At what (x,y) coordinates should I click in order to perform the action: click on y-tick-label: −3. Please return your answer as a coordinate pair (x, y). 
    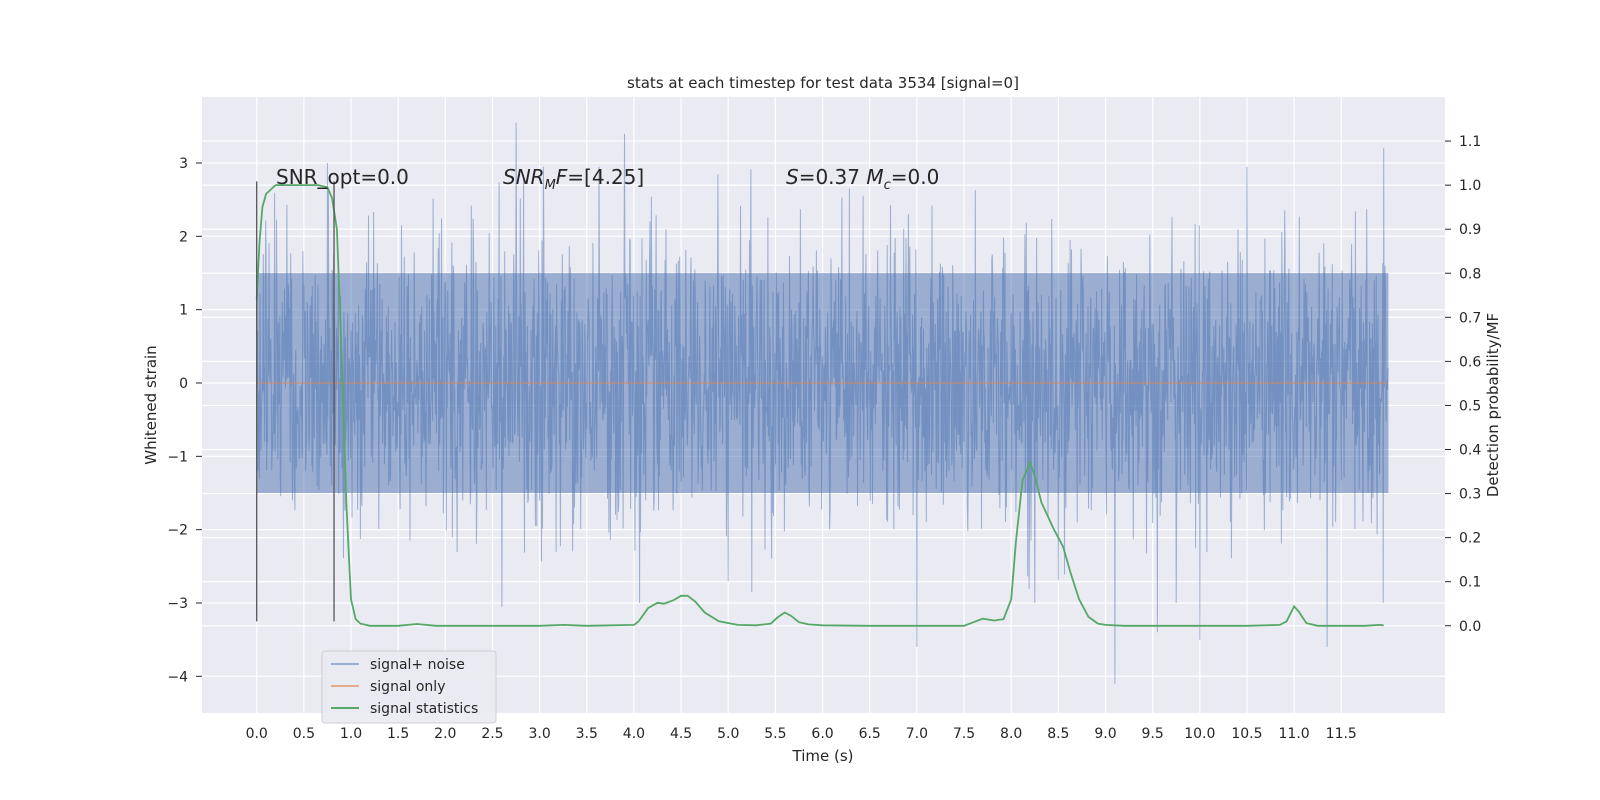
    Looking at the image, I should click on (177, 604).